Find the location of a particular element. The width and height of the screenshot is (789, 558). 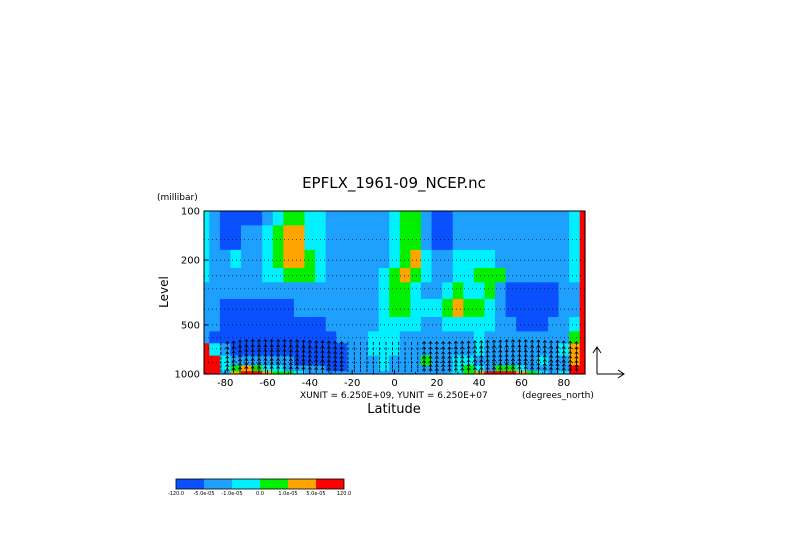

x-axis: -80 -60 -40 -20 0 20 40 60 80 is located at coordinates (394, 379).